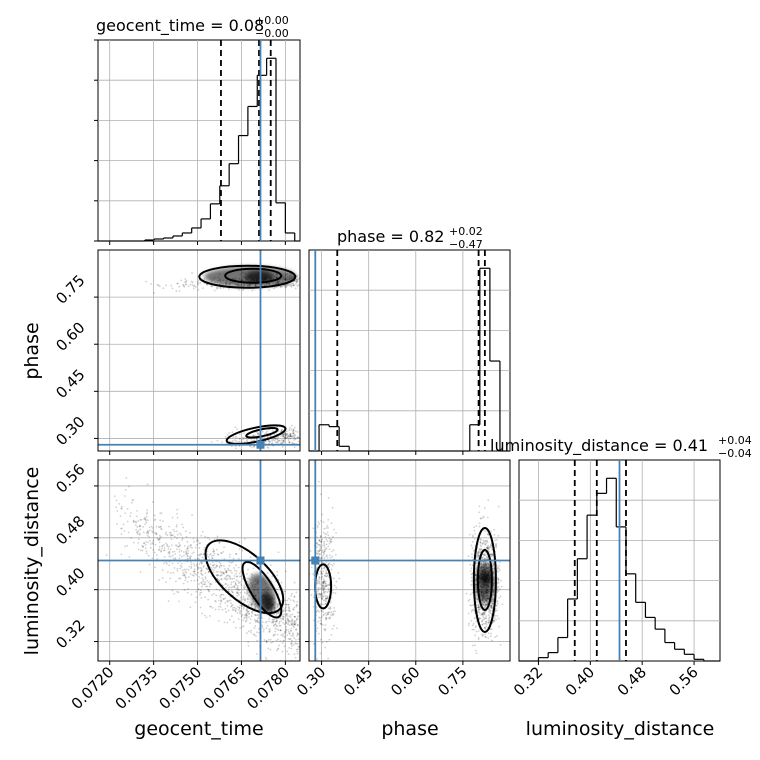 Image resolution: width=760 pixels, height=760 pixels. I want to click on density-contour, so click(253, 275).